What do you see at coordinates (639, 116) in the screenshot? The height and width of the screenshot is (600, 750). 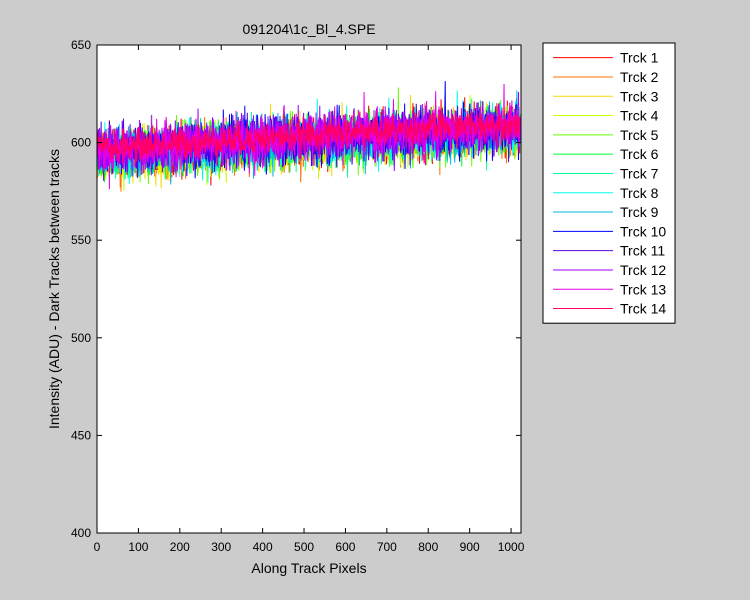 I see `legend-entry-label: Trck 4` at bounding box center [639, 116].